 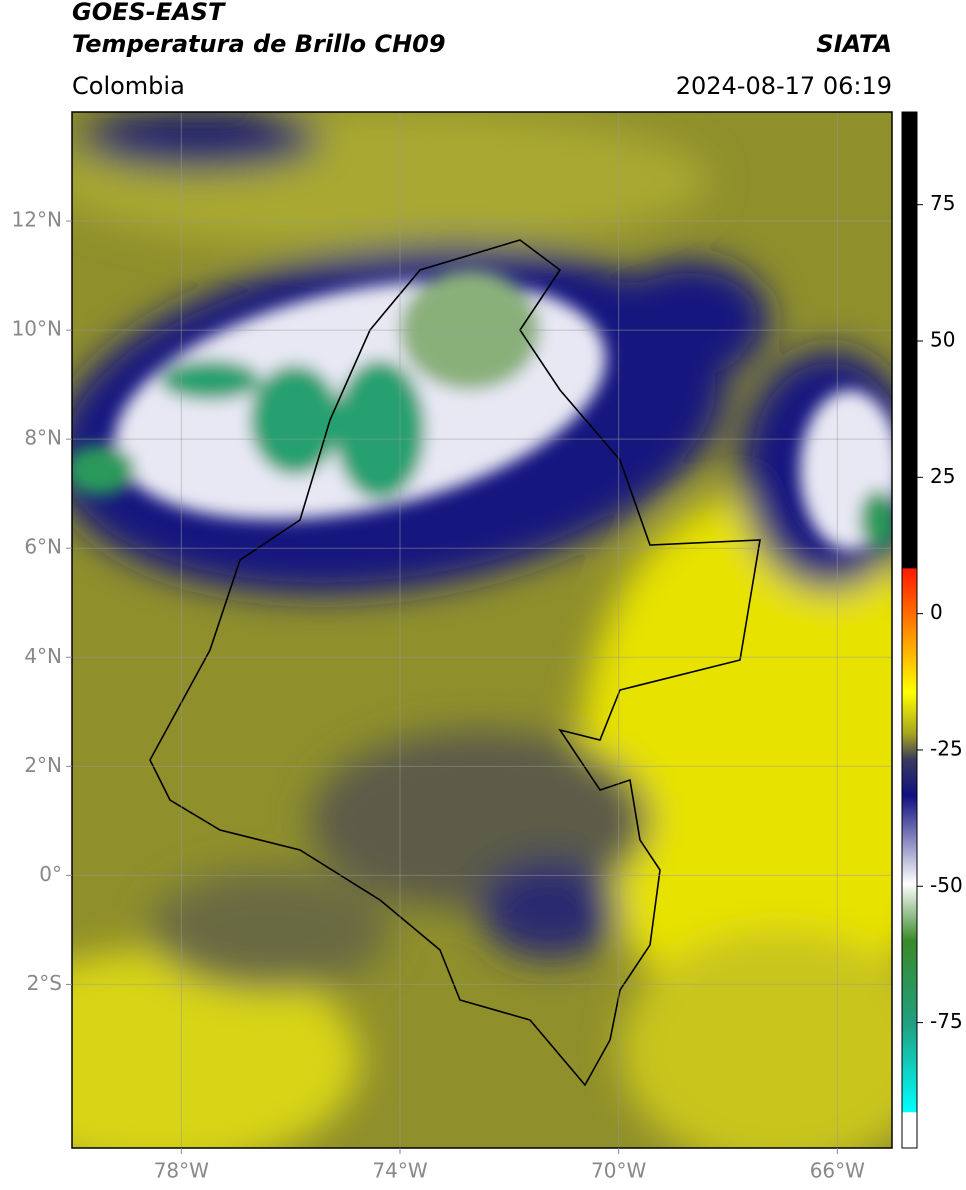 I want to click on colorbar-tick-label: 25, so click(x=942, y=476).